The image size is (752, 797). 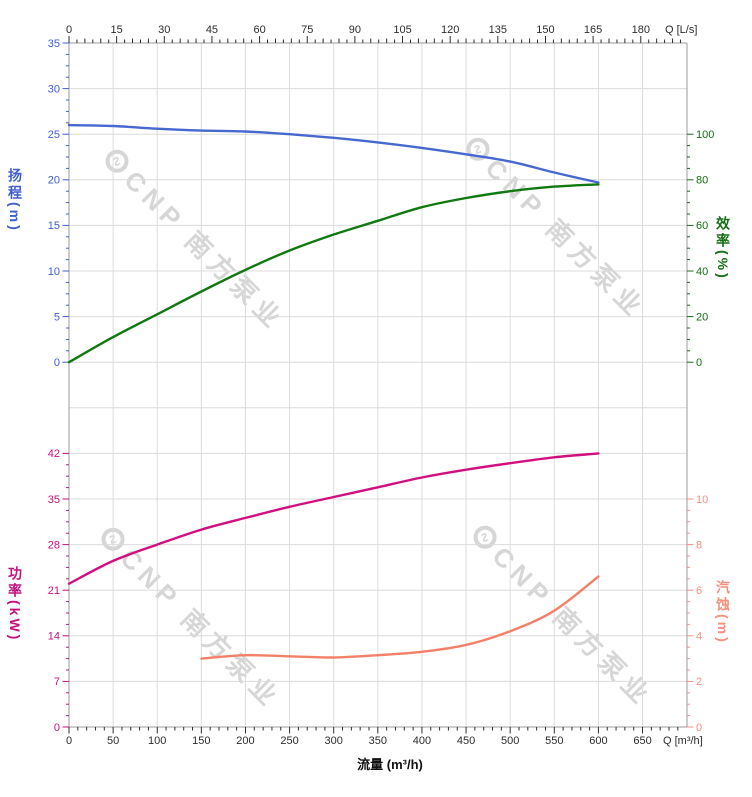 I want to click on right-axis-tick-label: 8, so click(x=699, y=545).